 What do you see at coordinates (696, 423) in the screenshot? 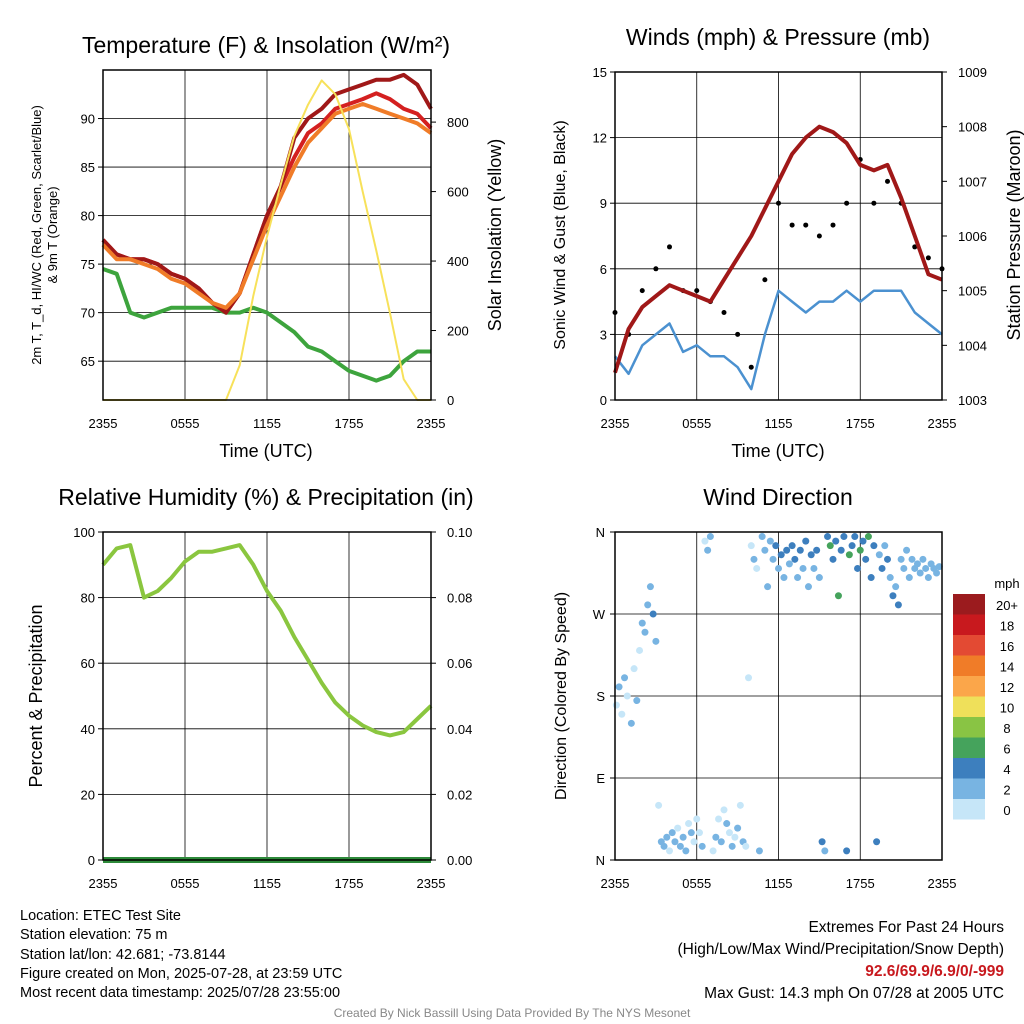
I see `x-tick-label: 0555` at bounding box center [696, 423].